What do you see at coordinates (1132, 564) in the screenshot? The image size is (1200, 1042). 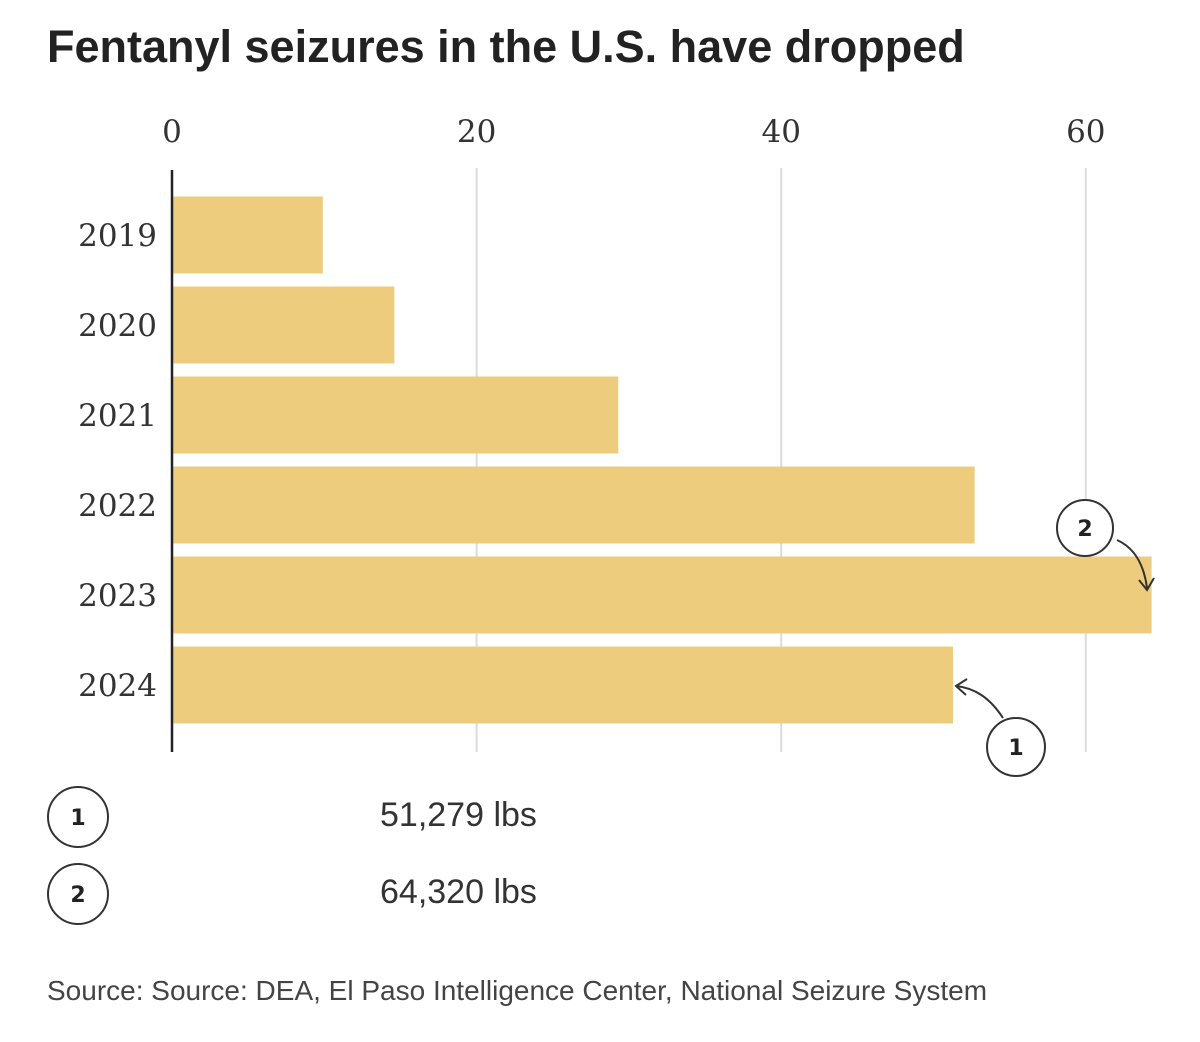 I see `annotation-2-arrow` at bounding box center [1132, 564].